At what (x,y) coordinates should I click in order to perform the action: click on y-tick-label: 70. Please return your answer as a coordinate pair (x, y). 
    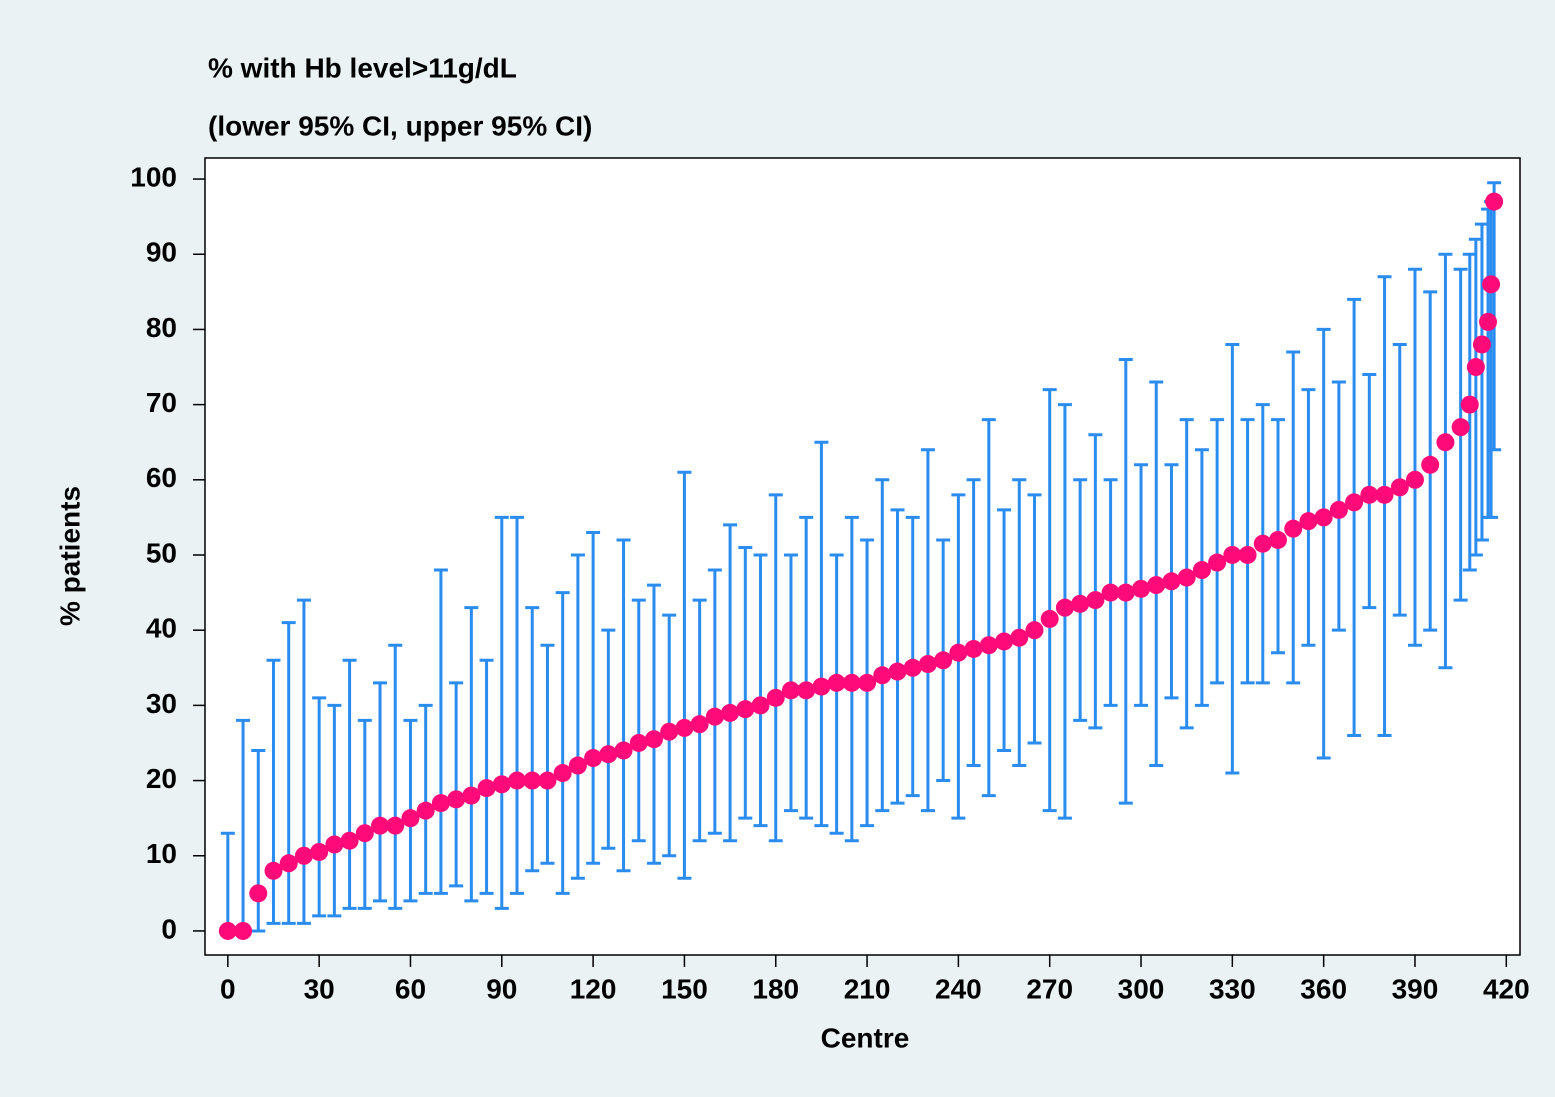
    Looking at the image, I should click on (161, 402).